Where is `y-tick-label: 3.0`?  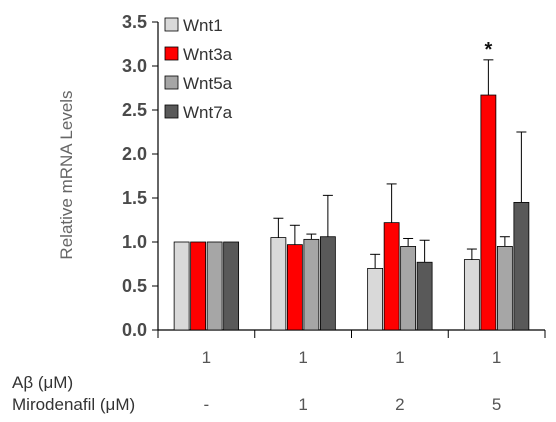
y-tick-label: 3.0 is located at coordinates (134, 66).